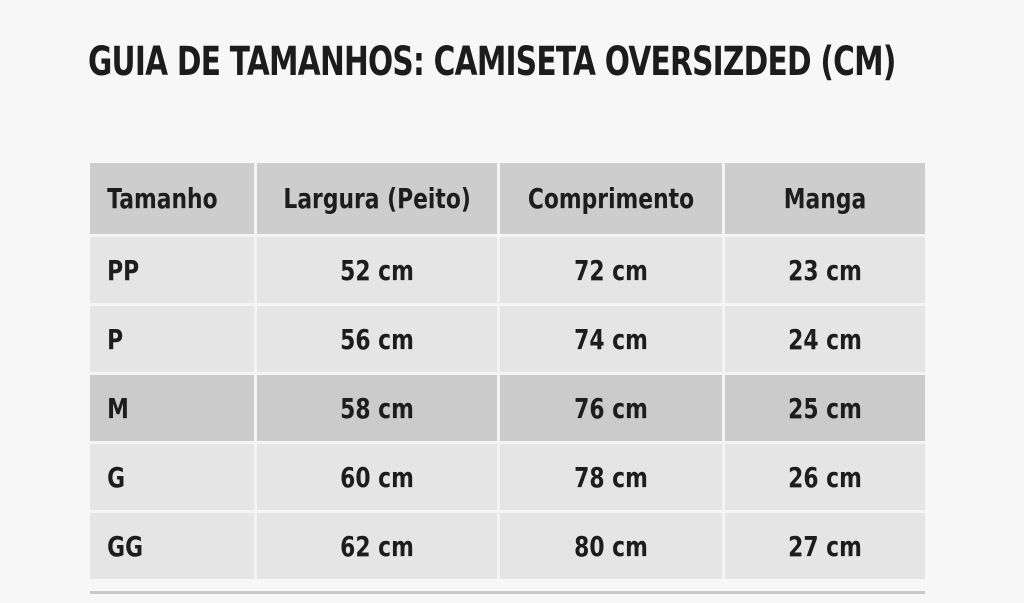 This screenshot has height=603, width=1024. Describe the element at coordinates (378, 200) in the screenshot. I see `header-chest-width: Largura (Peito)` at that location.